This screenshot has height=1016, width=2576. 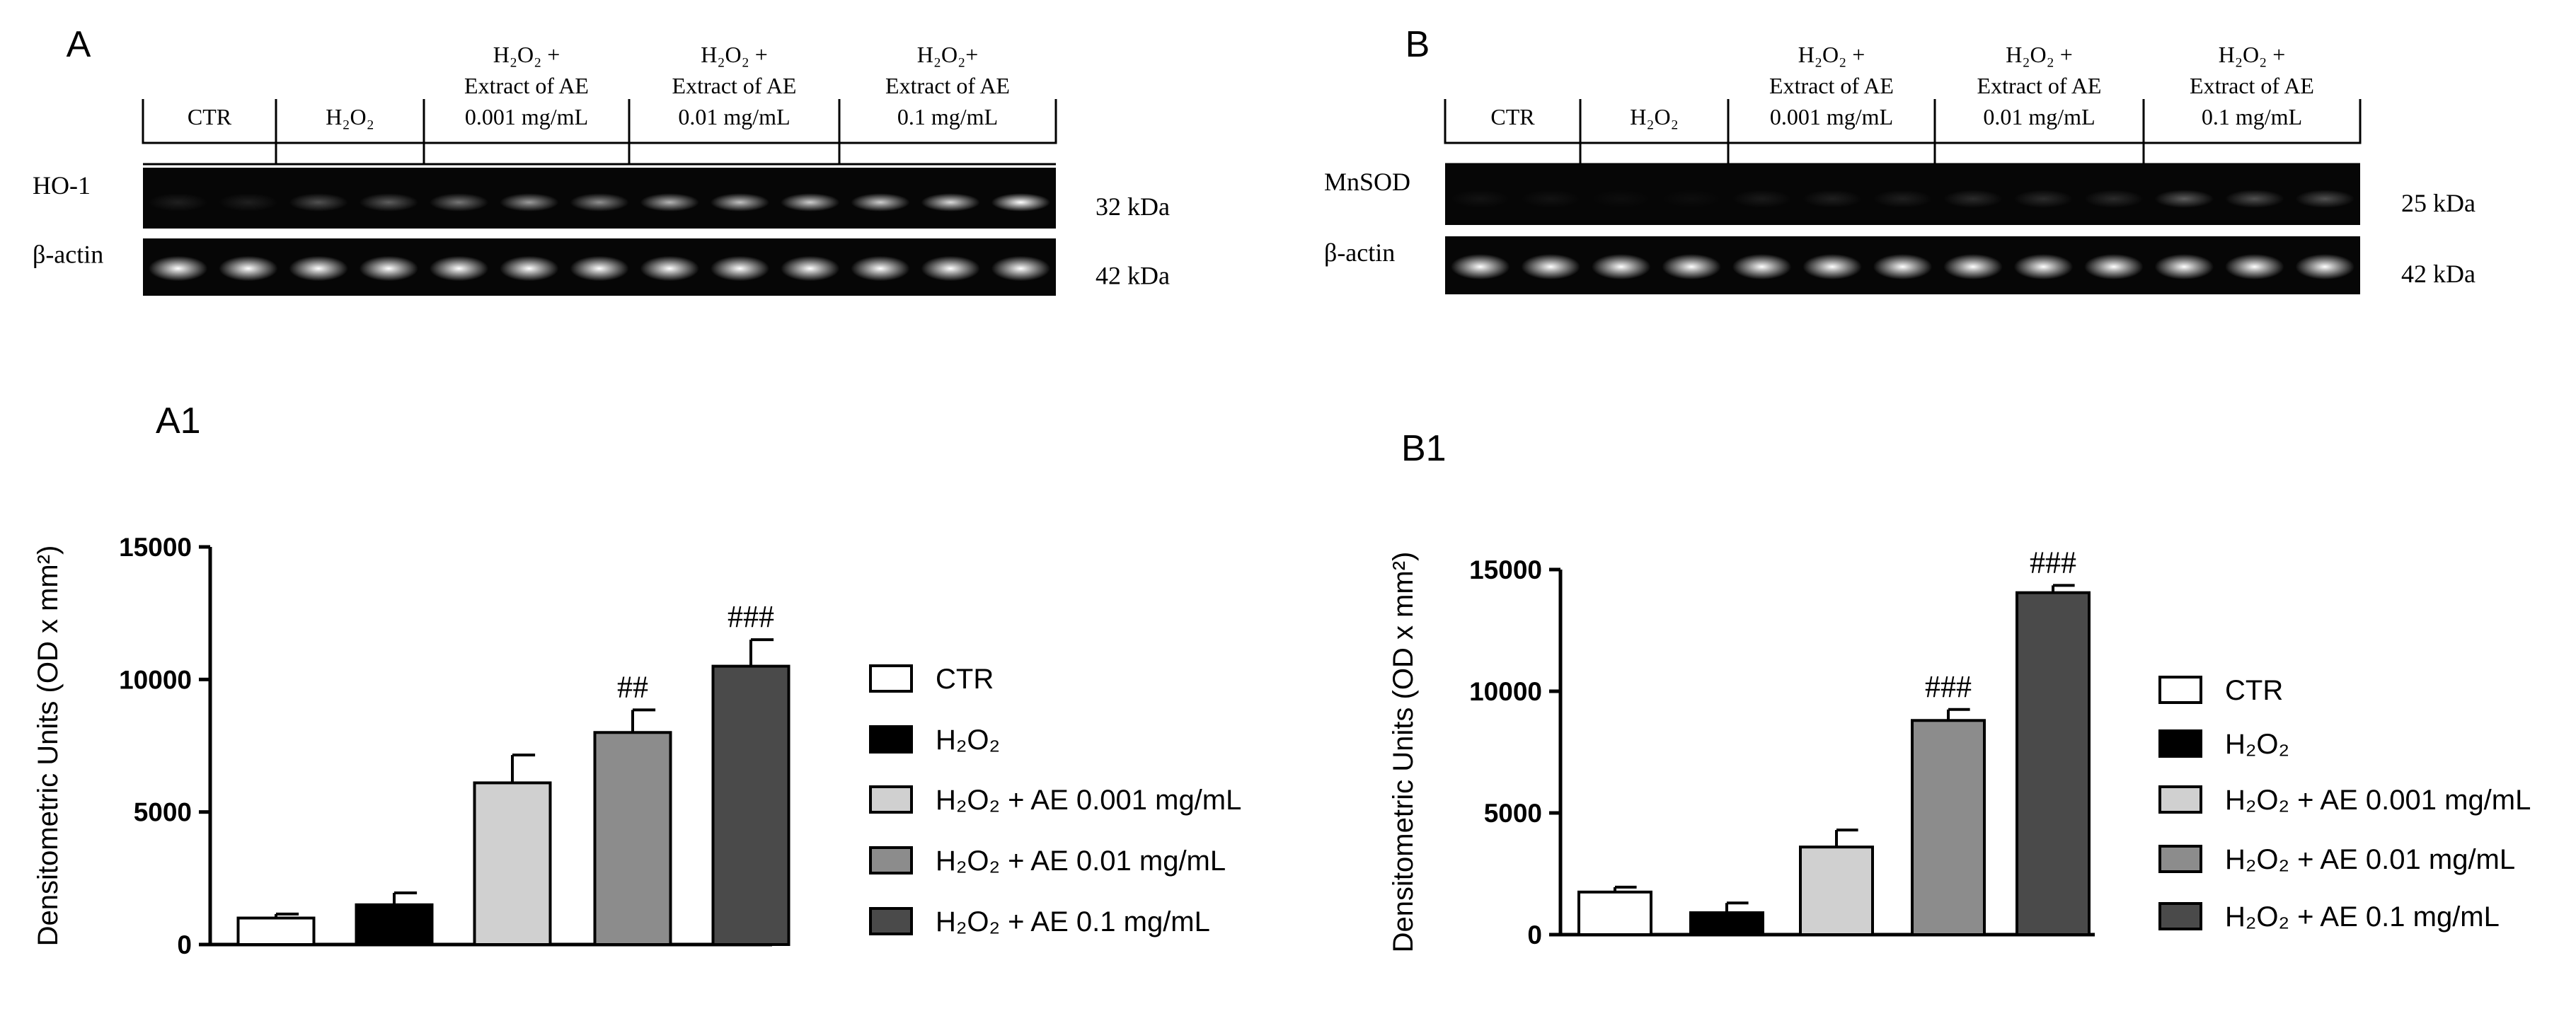 I want to click on header-bracket, so click(x=600, y=121).